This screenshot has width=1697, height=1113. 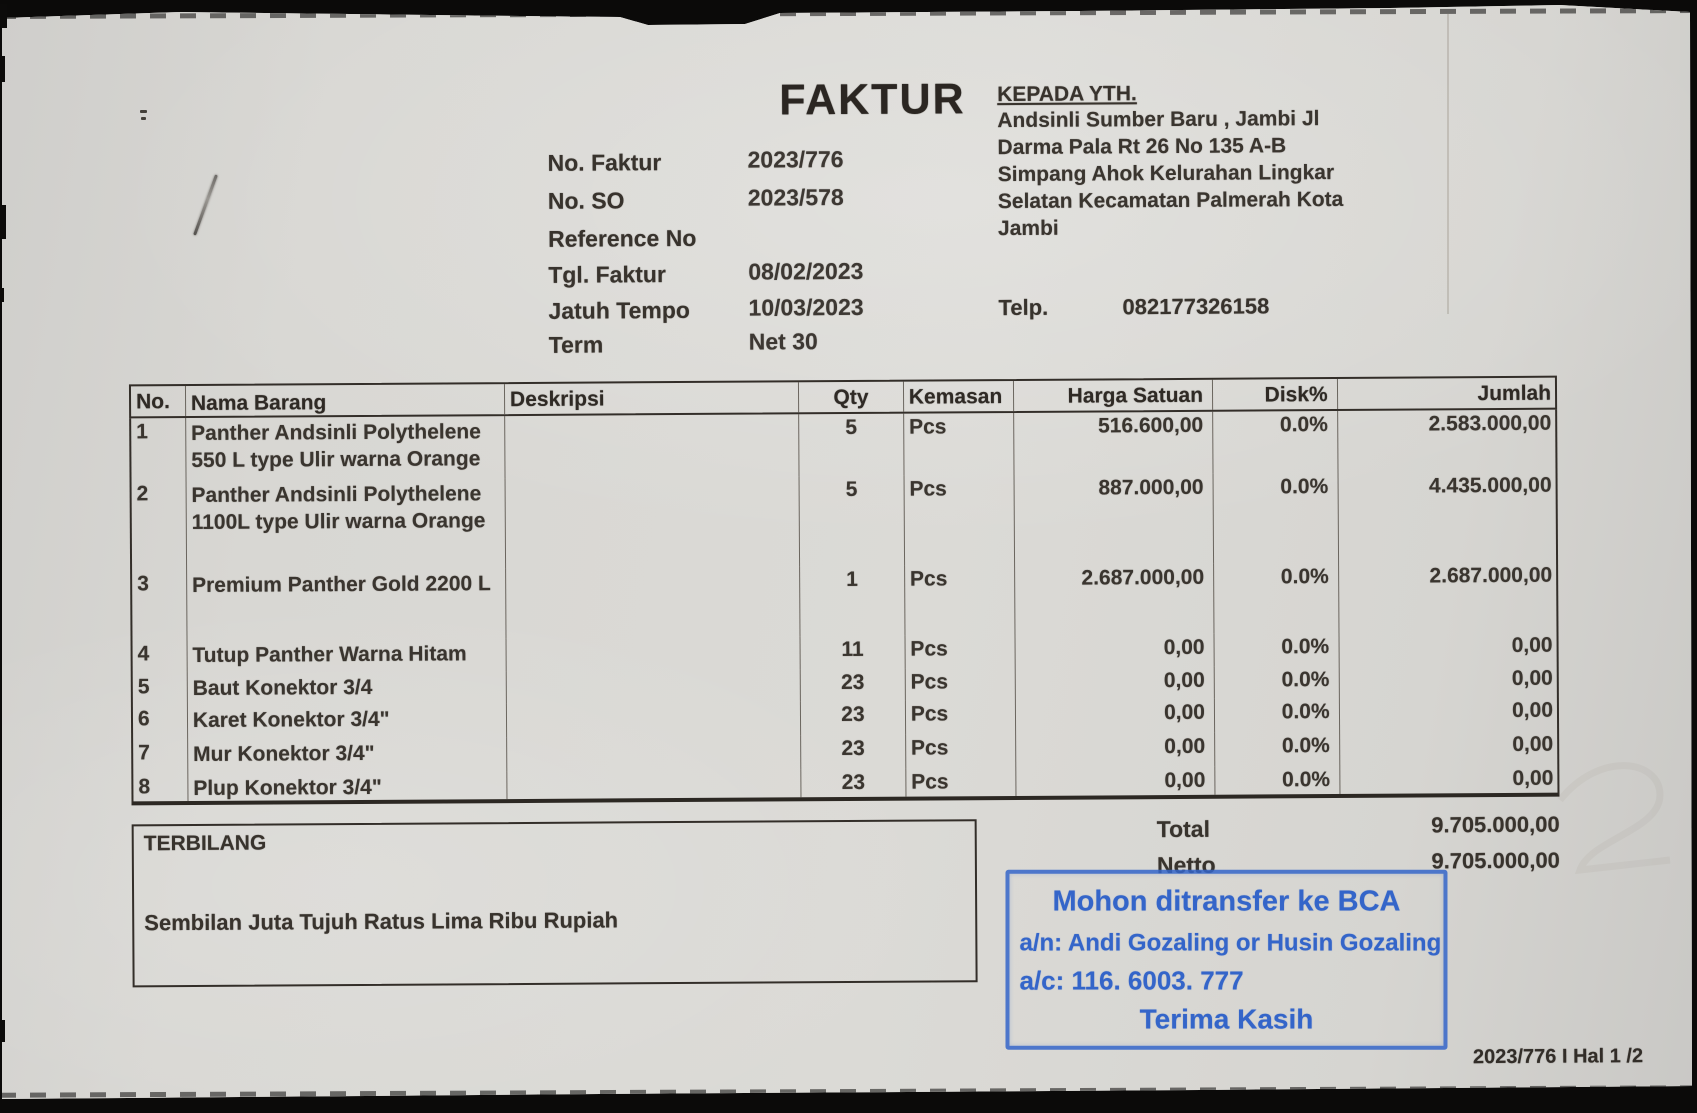 What do you see at coordinates (159, 449) in the screenshot?
I see `cell-no: 1` at bounding box center [159, 449].